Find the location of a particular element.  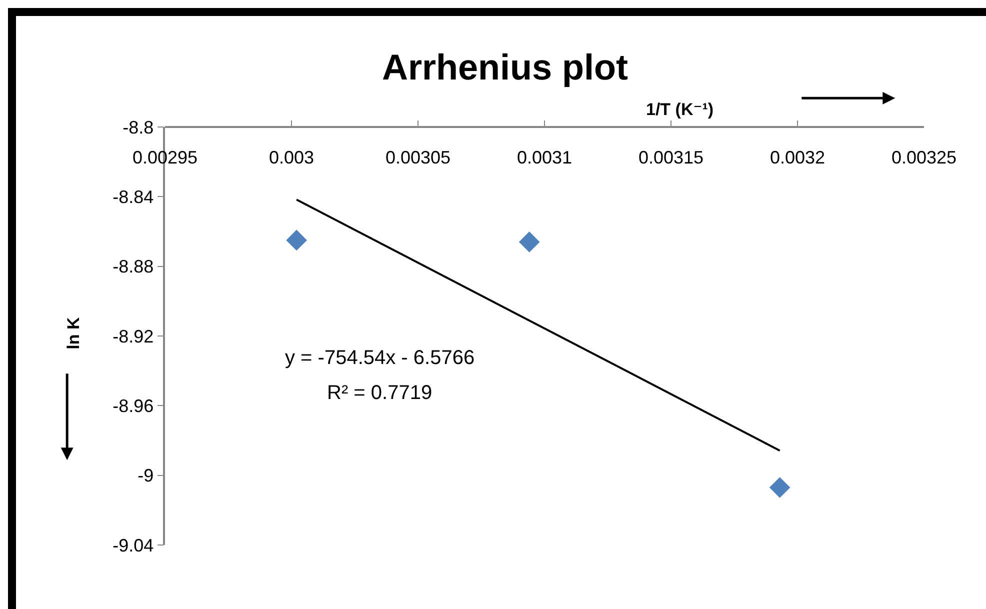

x-tick-label: 0.00325 is located at coordinates (924, 157).